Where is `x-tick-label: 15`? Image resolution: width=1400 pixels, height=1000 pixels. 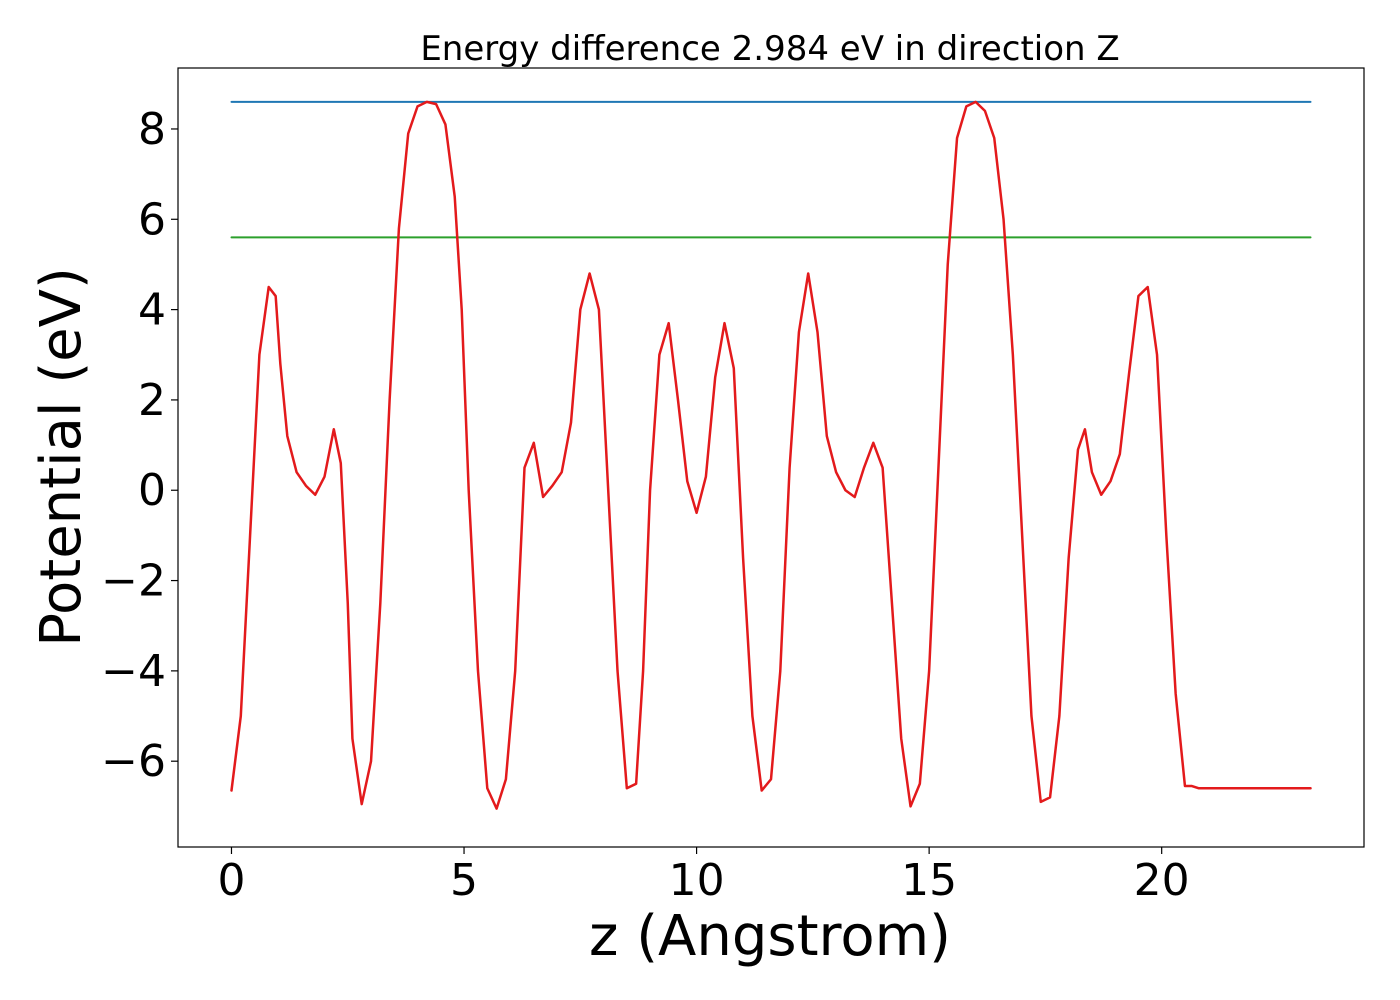
x-tick-label: 15 is located at coordinates (929, 880).